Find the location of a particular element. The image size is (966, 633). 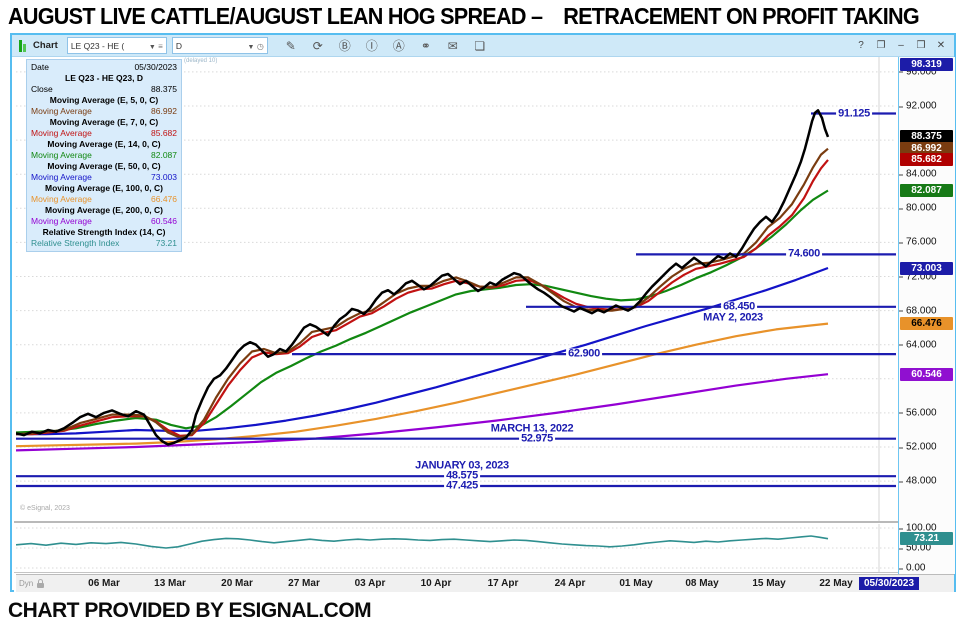

maximize-button: ❒ is located at coordinates (921, 45).